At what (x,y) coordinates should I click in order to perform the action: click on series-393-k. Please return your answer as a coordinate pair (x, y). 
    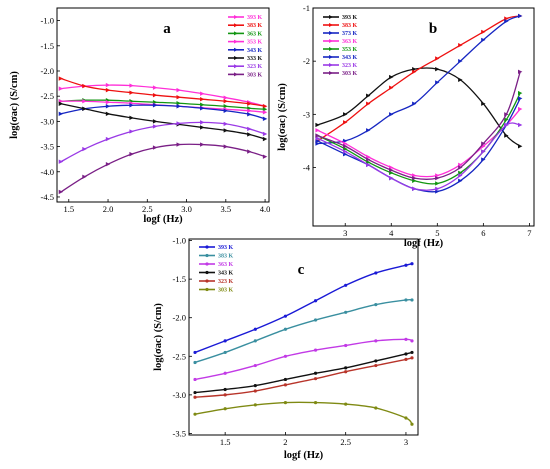
    Looking at the image, I should click on (303, 308).